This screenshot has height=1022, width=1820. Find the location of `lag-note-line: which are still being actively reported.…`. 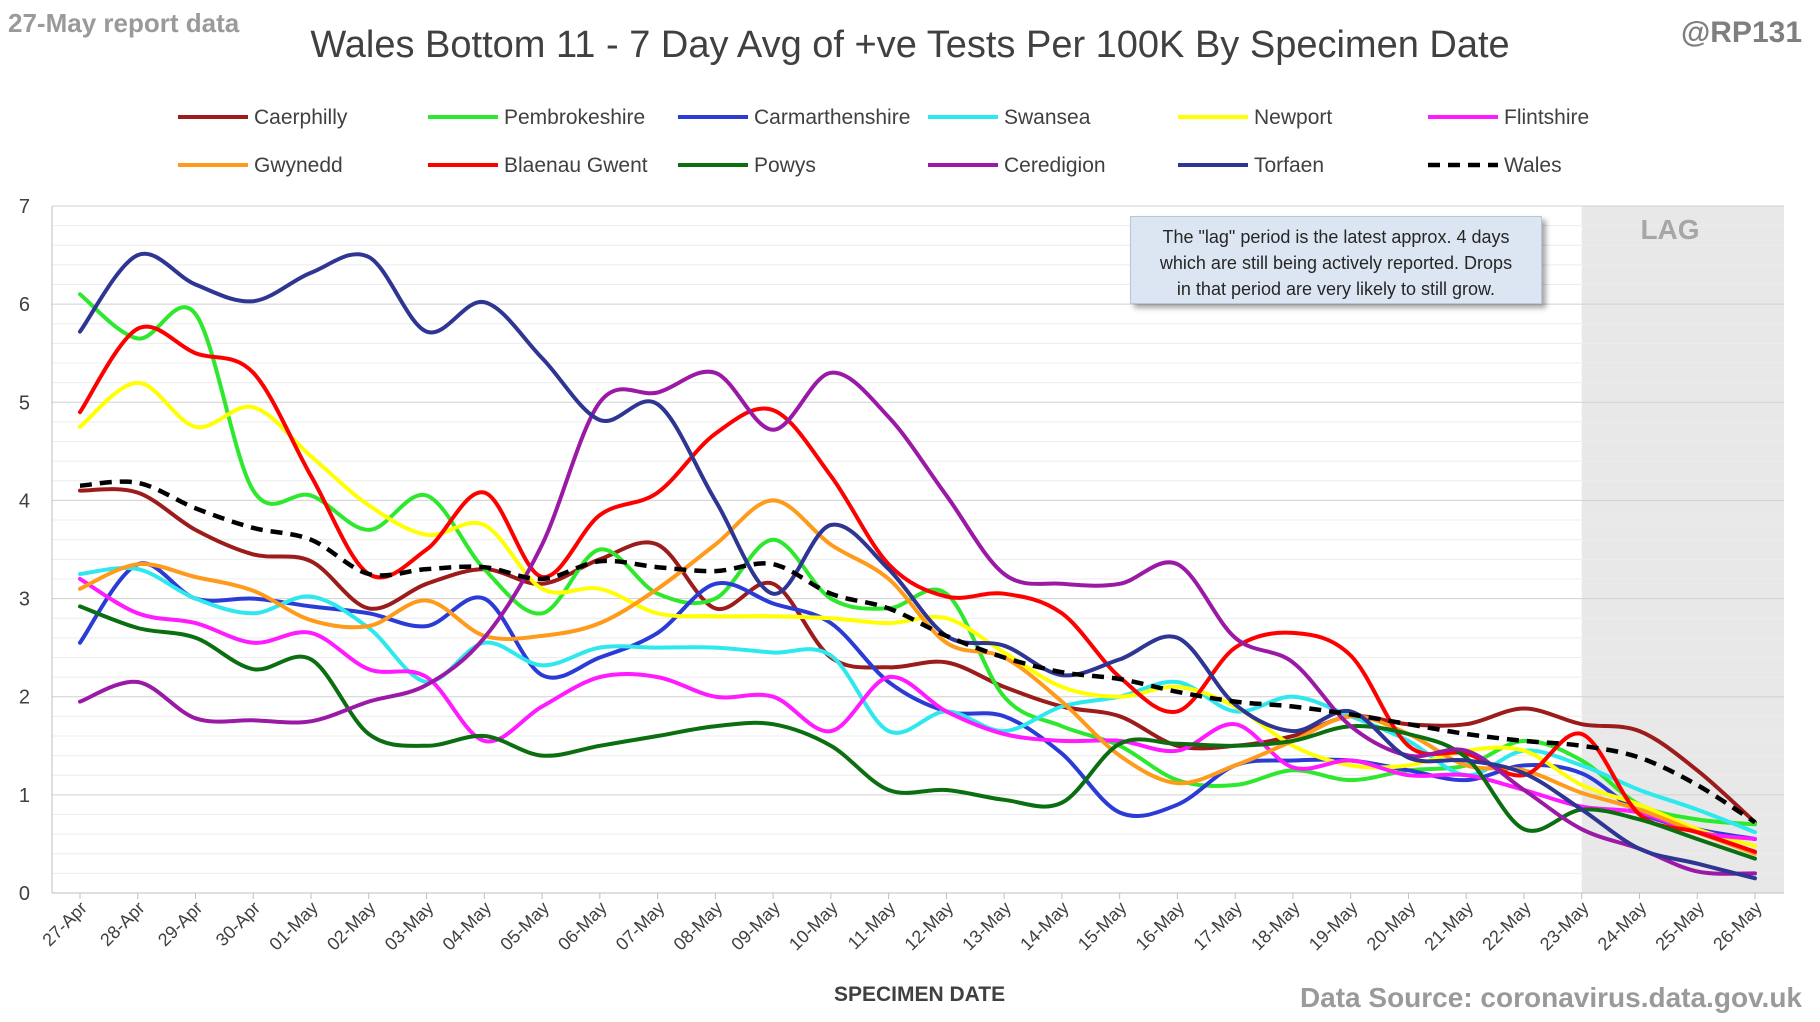

lag-note-line: which are still being actively reported.… is located at coordinates (1336, 263).